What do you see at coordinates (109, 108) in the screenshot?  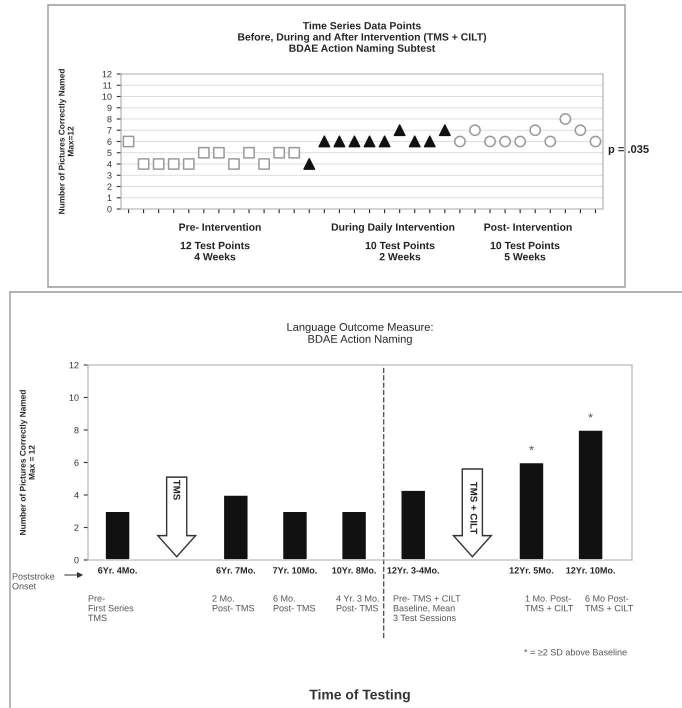 I see `y-tick-label: 9` at bounding box center [109, 108].